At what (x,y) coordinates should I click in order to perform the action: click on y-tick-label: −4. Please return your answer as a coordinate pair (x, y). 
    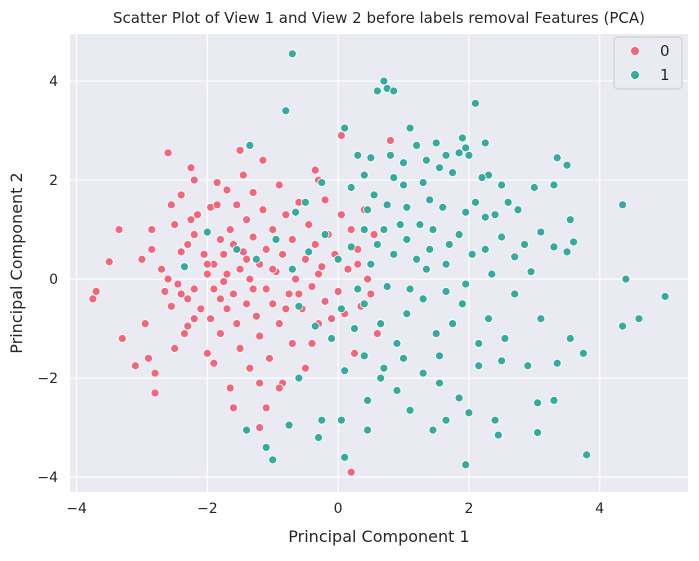
    Looking at the image, I should click on (47, 478).